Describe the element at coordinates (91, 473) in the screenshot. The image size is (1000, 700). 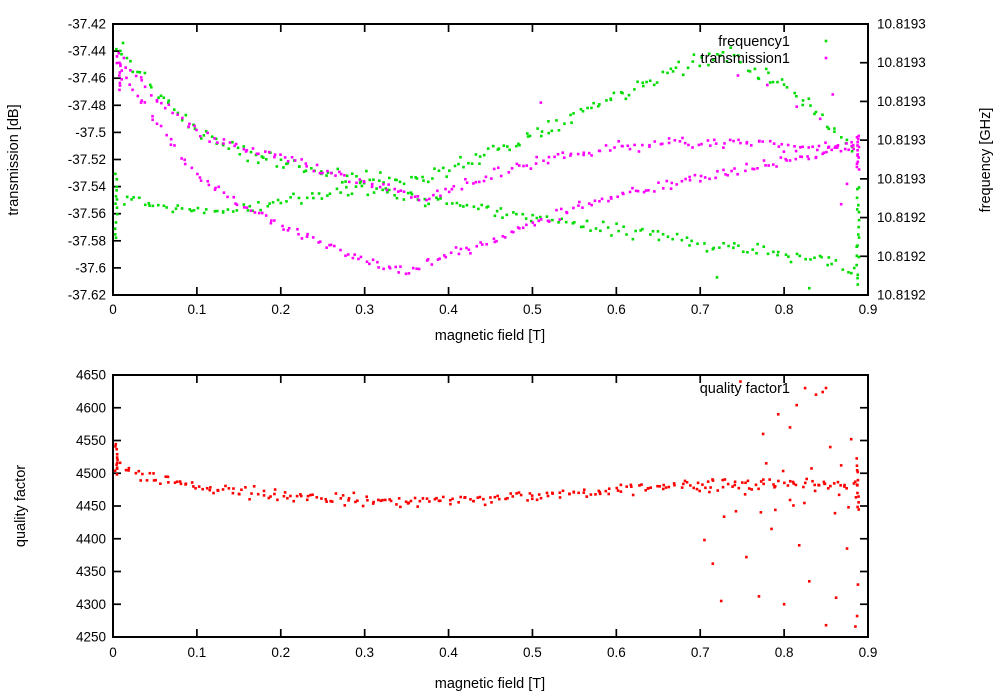
I see `y-tick-label: 4500` at that location.